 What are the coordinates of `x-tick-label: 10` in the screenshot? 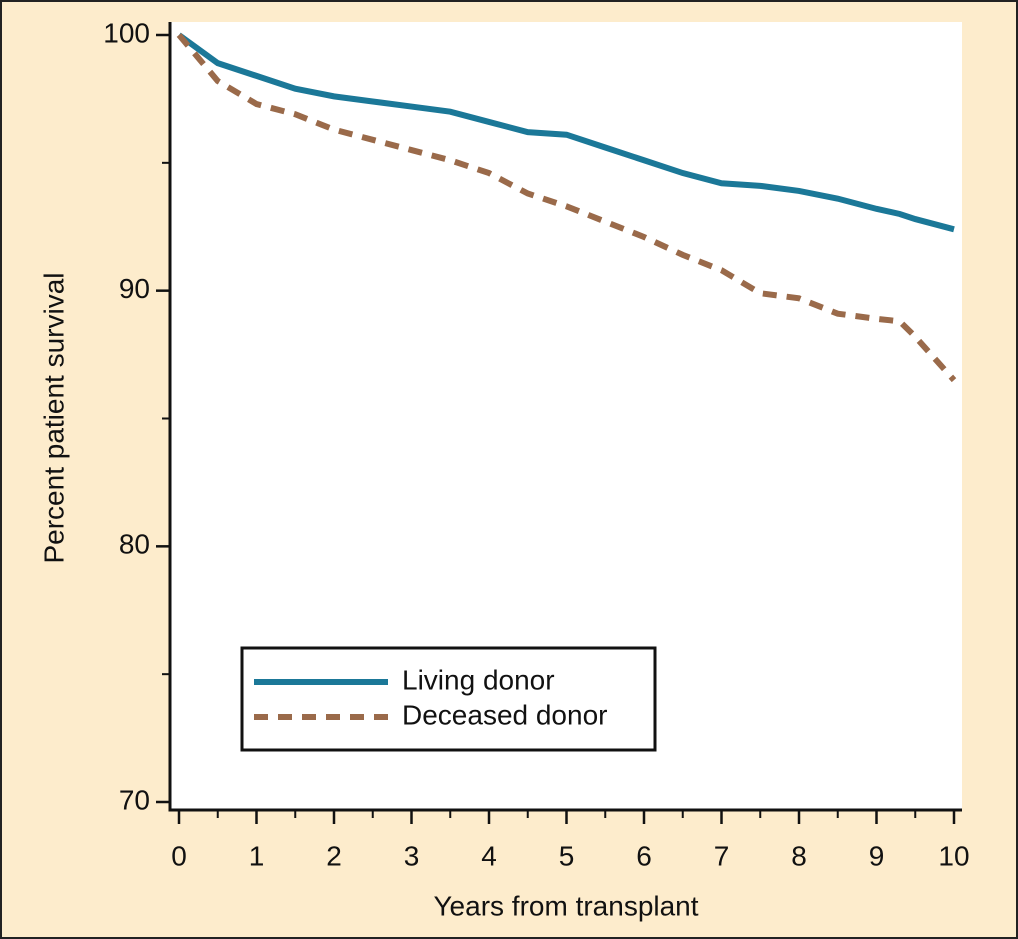 It's located at (953, 855).